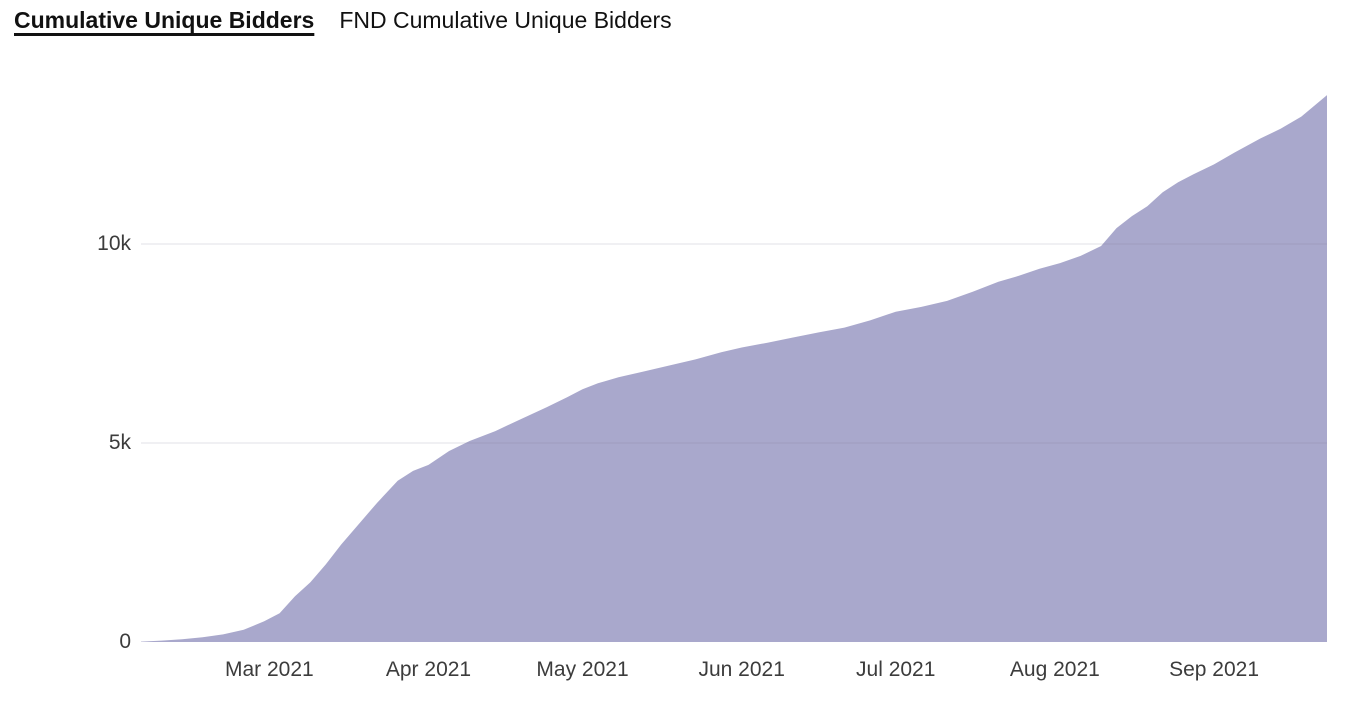 The height and width of the screenshot is (702, 1362). Describe the element at coordinates (119, 442) in the screenshot. I see `y-axis-tick-label: 5k` at that location.